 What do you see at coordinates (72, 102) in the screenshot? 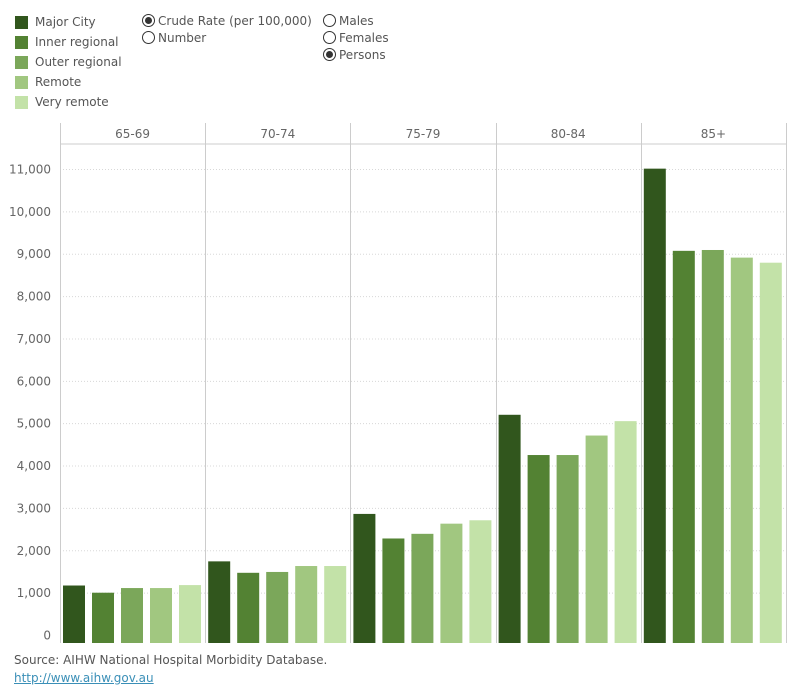
I see `legend-label: Very remote` at bounding box center [72, 102].